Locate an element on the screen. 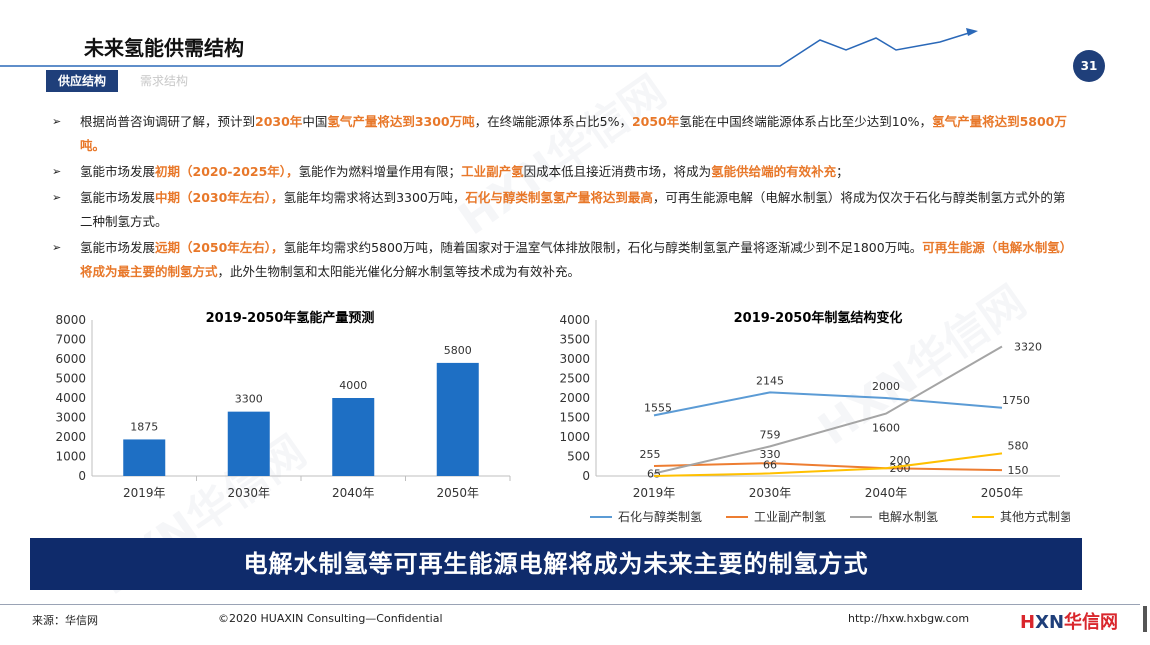  bullet-text: ，在终端能源体系占比5%， is located at coordinates (553, 121).